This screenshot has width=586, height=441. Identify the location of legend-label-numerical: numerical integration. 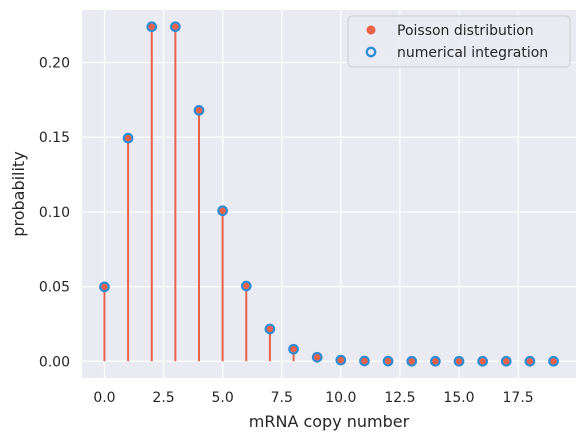
(472, 53).